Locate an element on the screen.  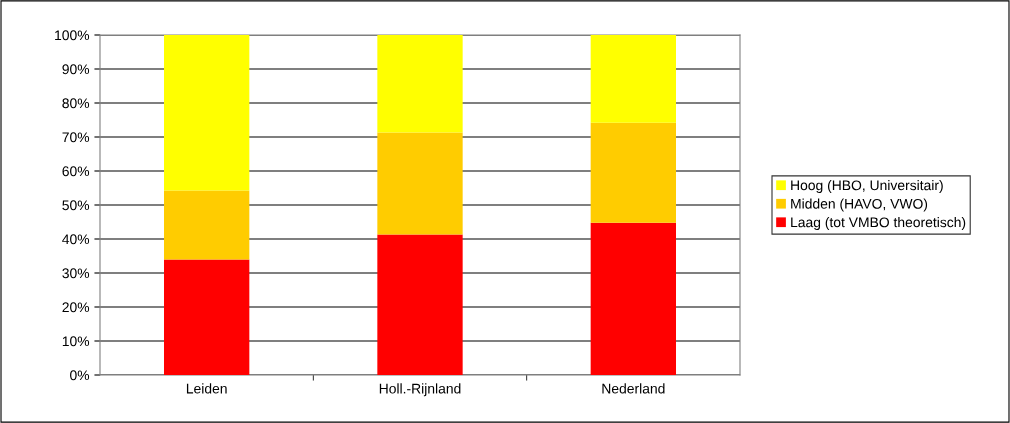
y-tick-label: 60% is located at coordinates (76, 171).